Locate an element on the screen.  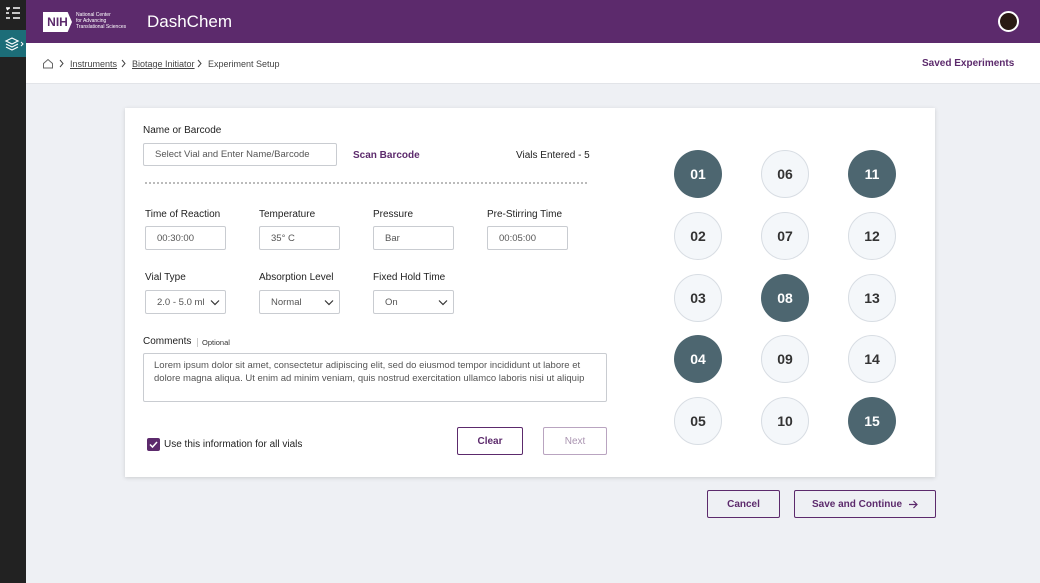
text-input: 00:30:00 is located at coordinates (185, 238).